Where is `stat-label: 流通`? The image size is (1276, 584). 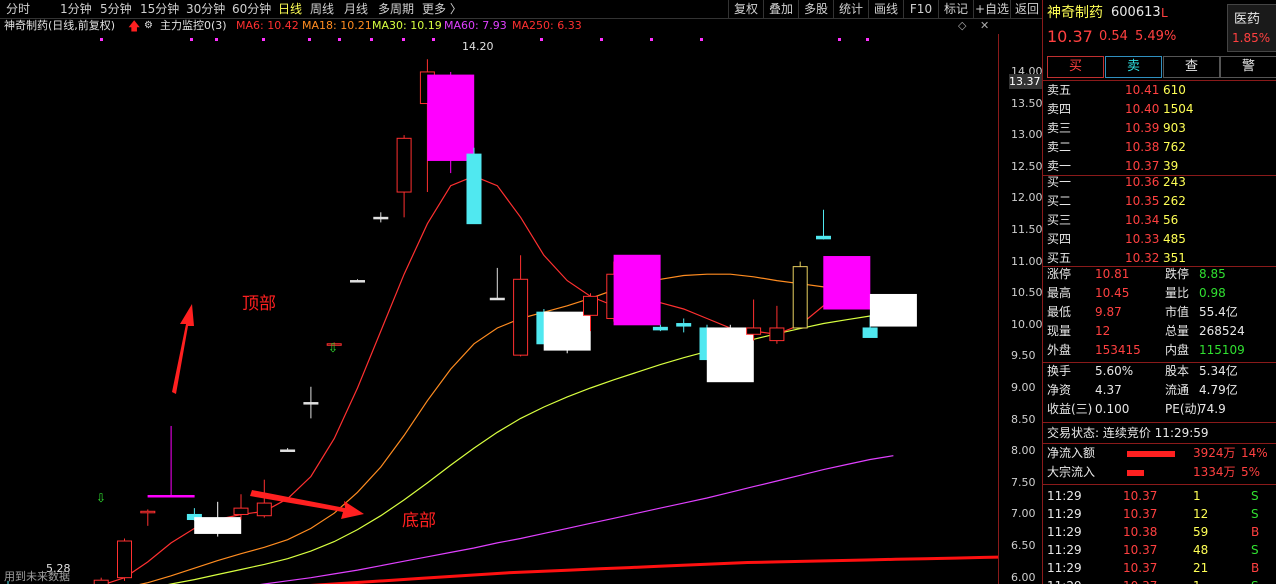 stat-label: 流通 is located at coordinates (1177, 390).